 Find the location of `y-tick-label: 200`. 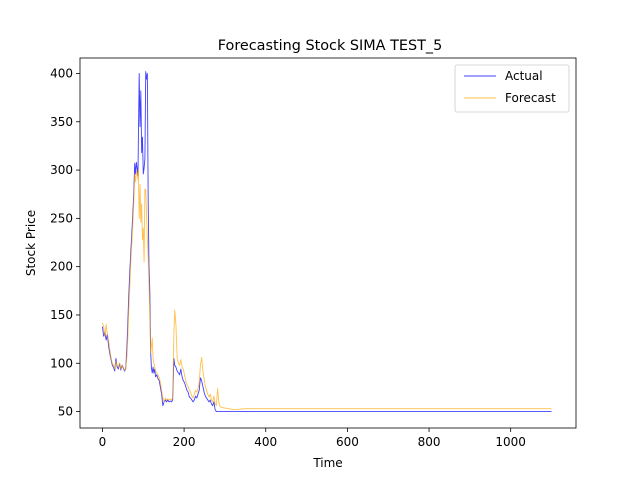

y-tick-label: 200 is located at coordinates (61, 267).